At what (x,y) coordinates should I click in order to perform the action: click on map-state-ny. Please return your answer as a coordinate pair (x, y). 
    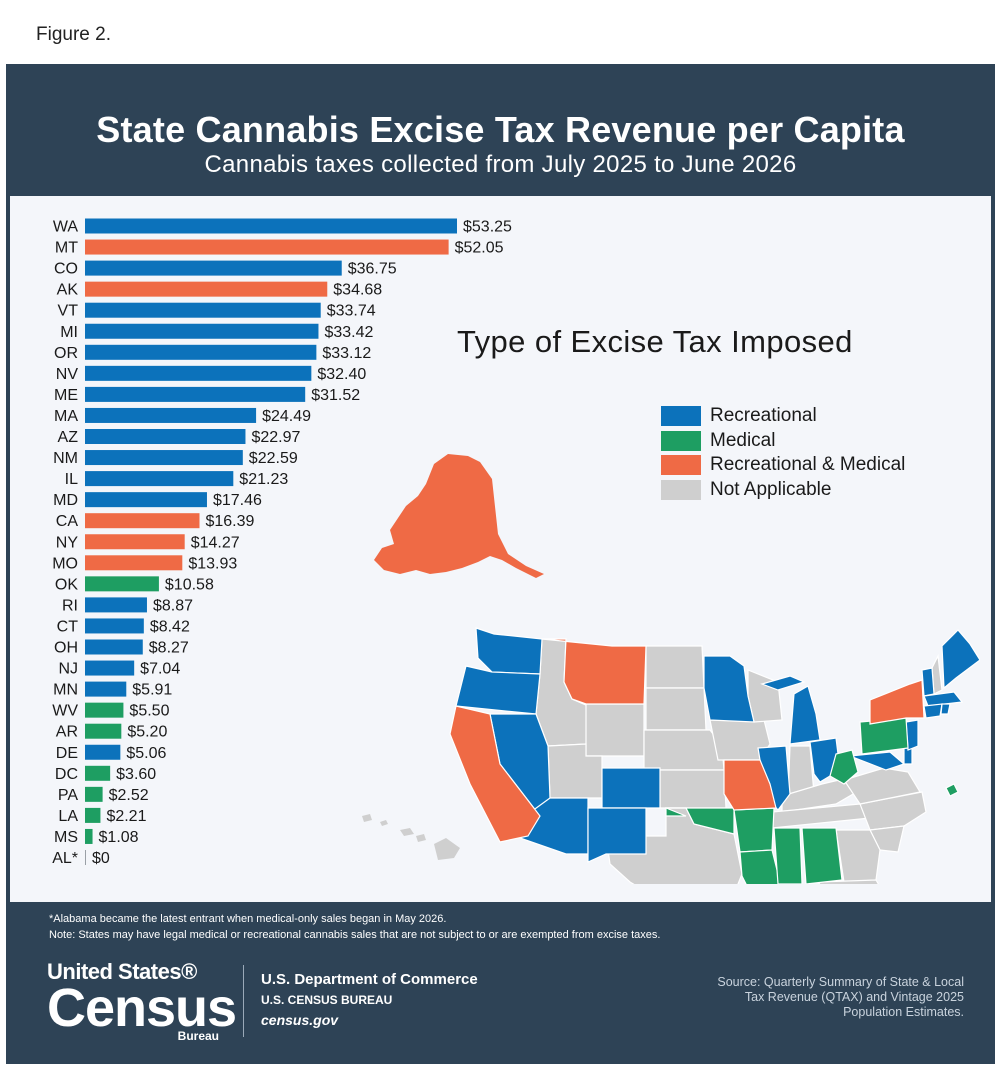
    Looking at the image, I should click on (897, 702).